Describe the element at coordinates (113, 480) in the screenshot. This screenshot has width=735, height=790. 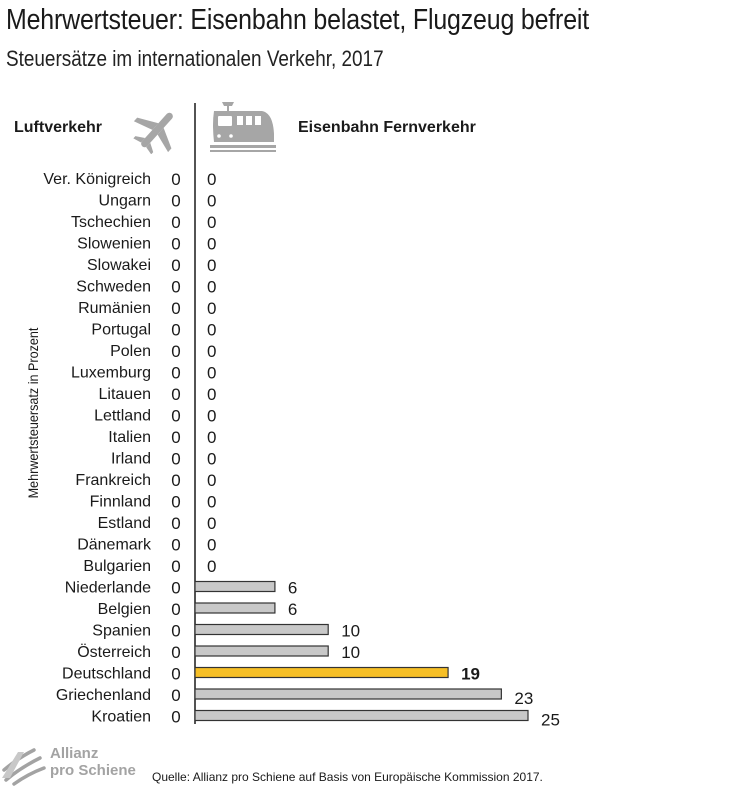
I see `category-label: Frankreich` at that location.